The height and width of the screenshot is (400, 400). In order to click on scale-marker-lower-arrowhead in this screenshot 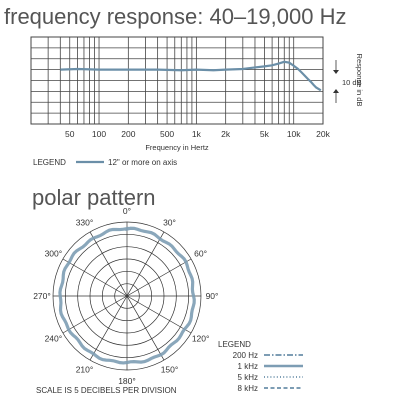, I will do `click(336, 91)`.